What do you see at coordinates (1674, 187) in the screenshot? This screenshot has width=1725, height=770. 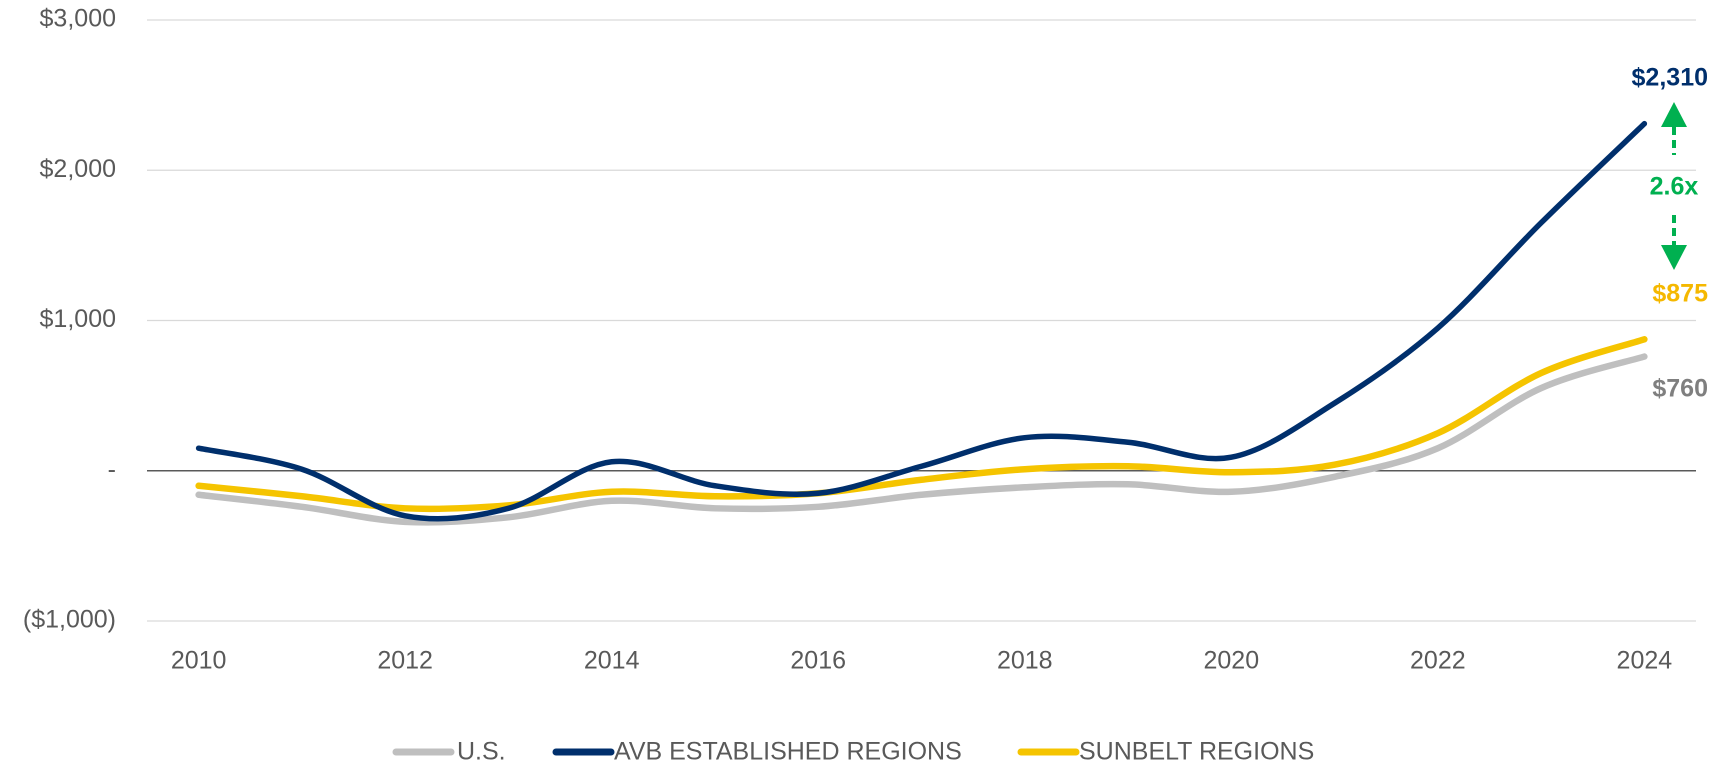 I see `annotation: 2.6x` at bounding box center [1674, 187].